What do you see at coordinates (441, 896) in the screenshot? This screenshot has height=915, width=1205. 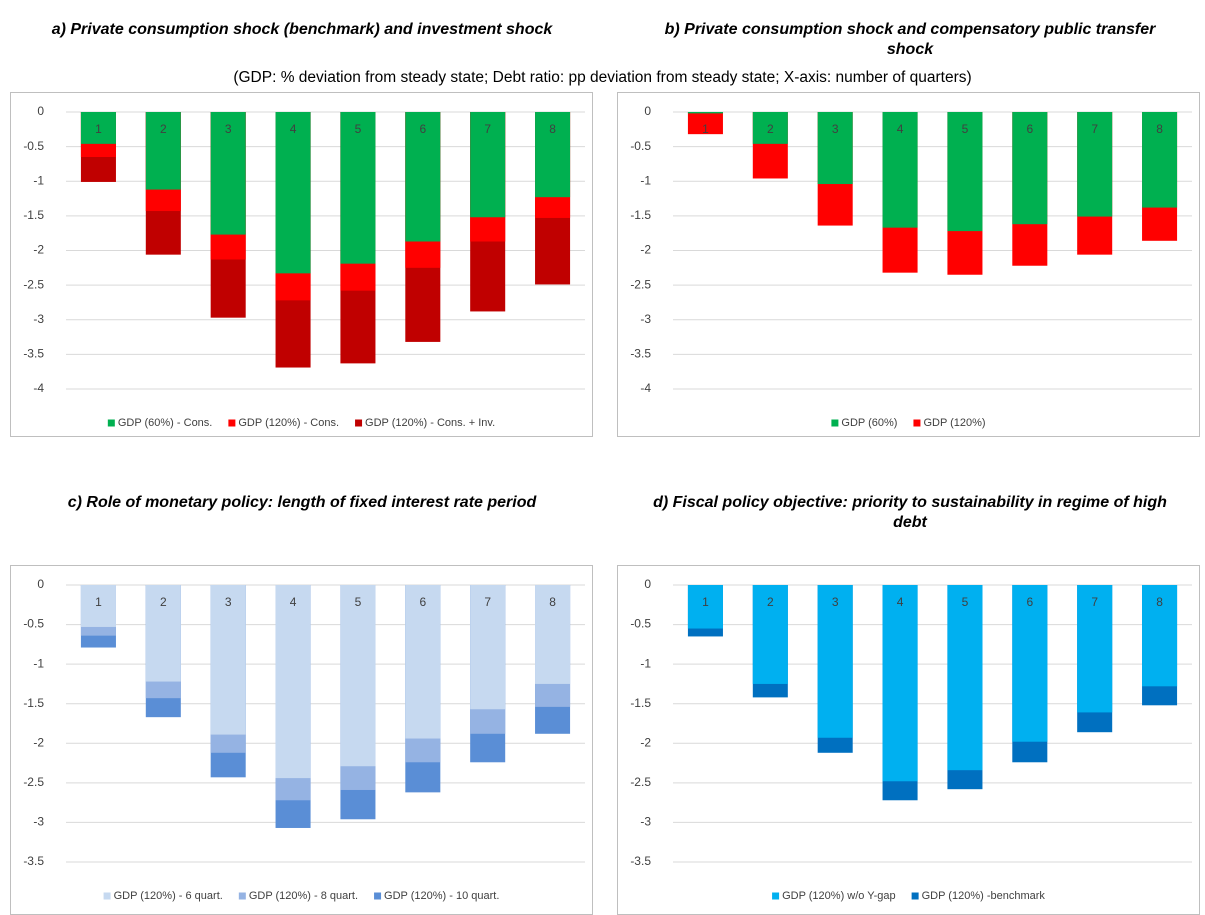 I see `legend-label: GDP (120%) - 10 quart.` at bounding box center [441, 896].